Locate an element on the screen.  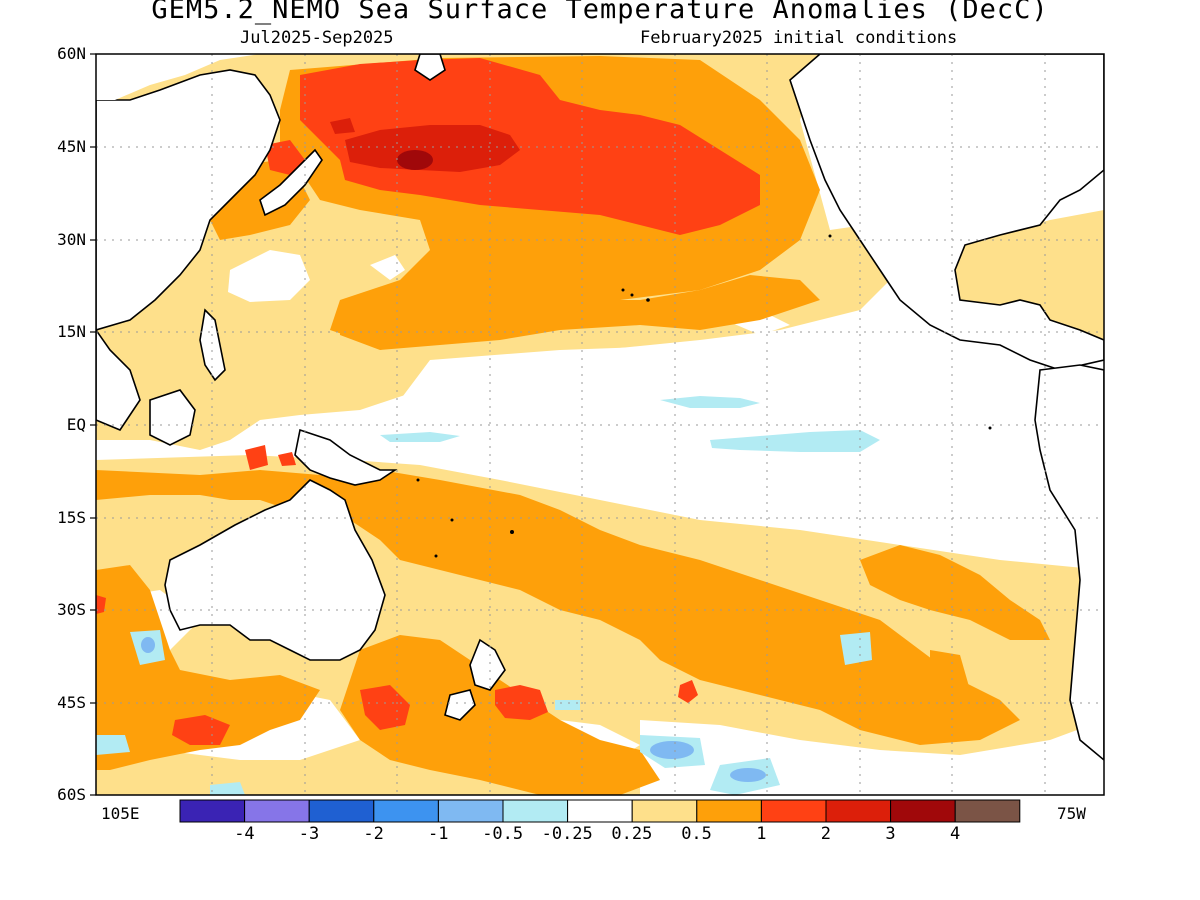
asia-mainland is located at coordinates (188, 200).